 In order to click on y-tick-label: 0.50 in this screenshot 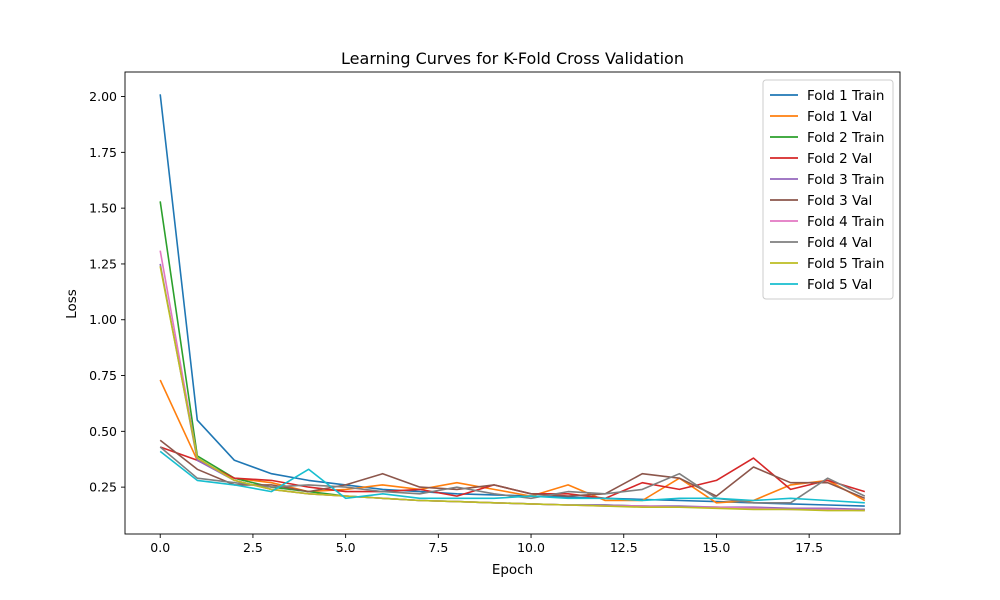, I will do `click(103, 431)`.